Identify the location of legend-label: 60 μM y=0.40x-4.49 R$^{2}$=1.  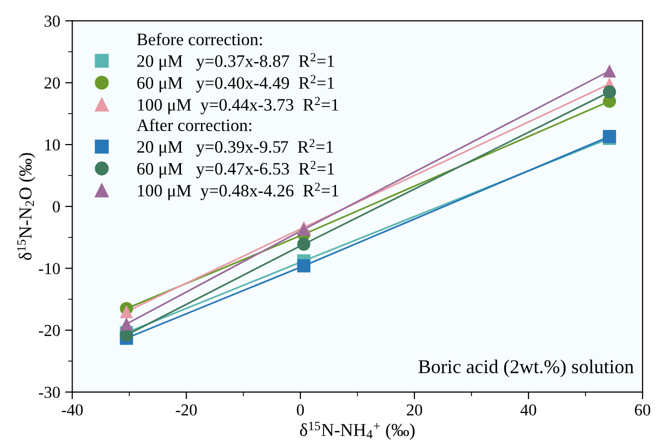
(235, 83).